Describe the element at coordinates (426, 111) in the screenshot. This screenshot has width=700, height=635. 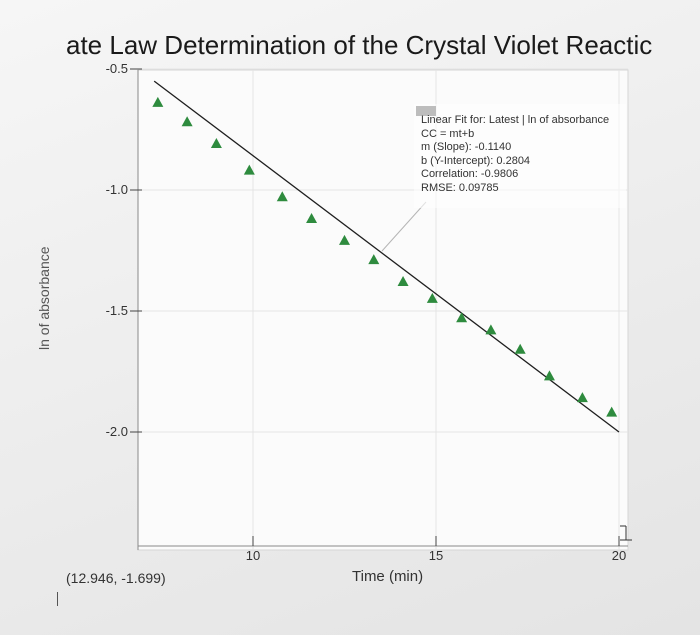
I see `legend-drag-handle` at that location.